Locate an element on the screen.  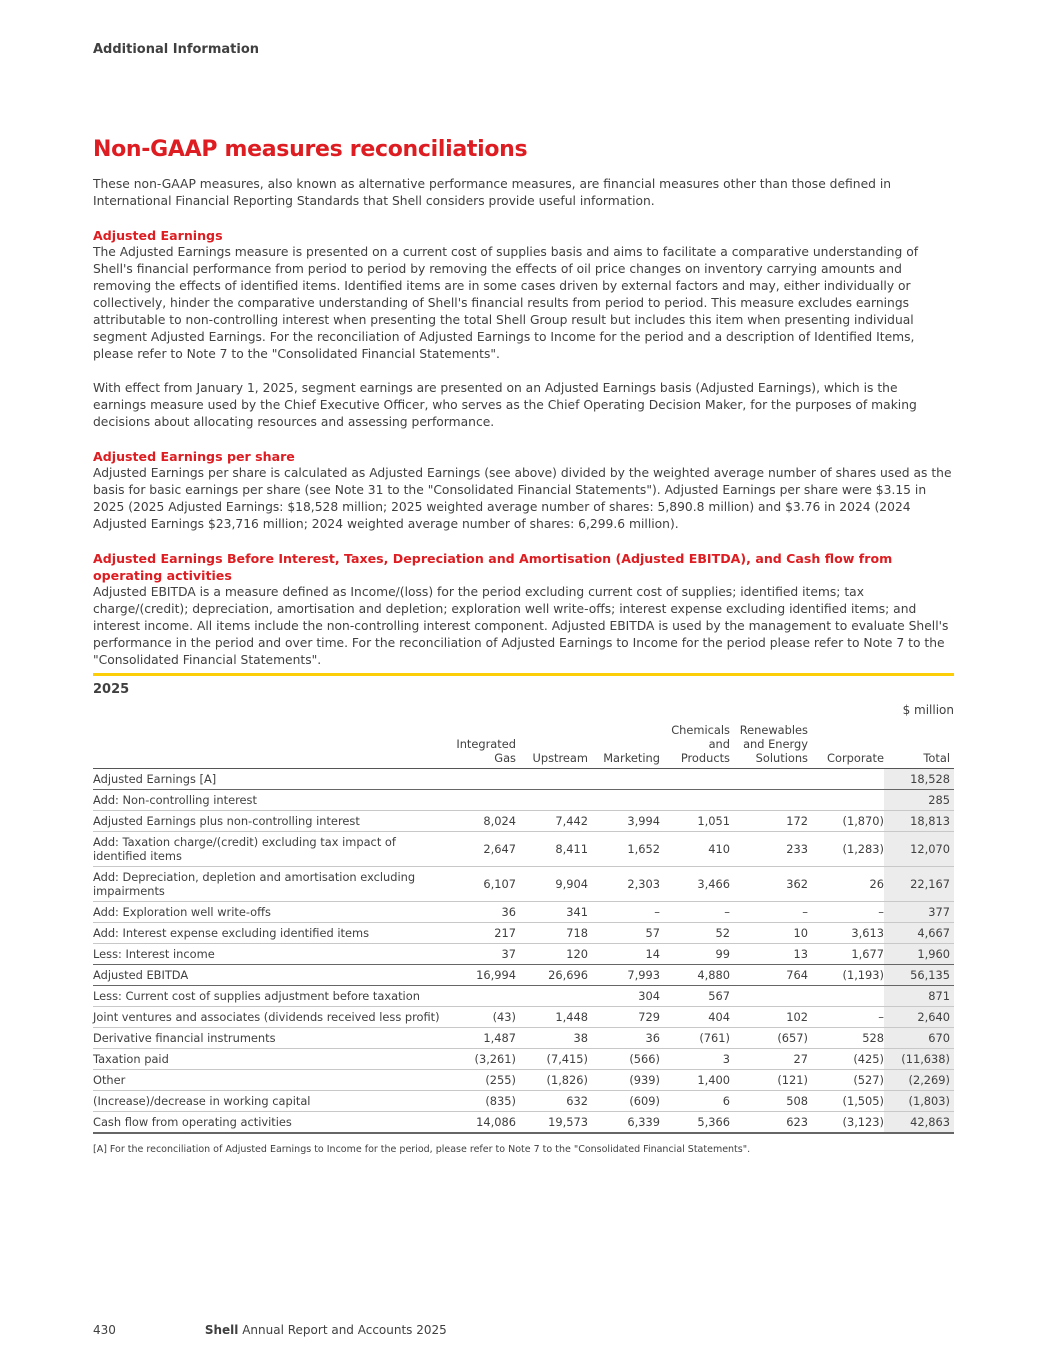
cell-value: (1,193) is located at coordinates (846, 975).